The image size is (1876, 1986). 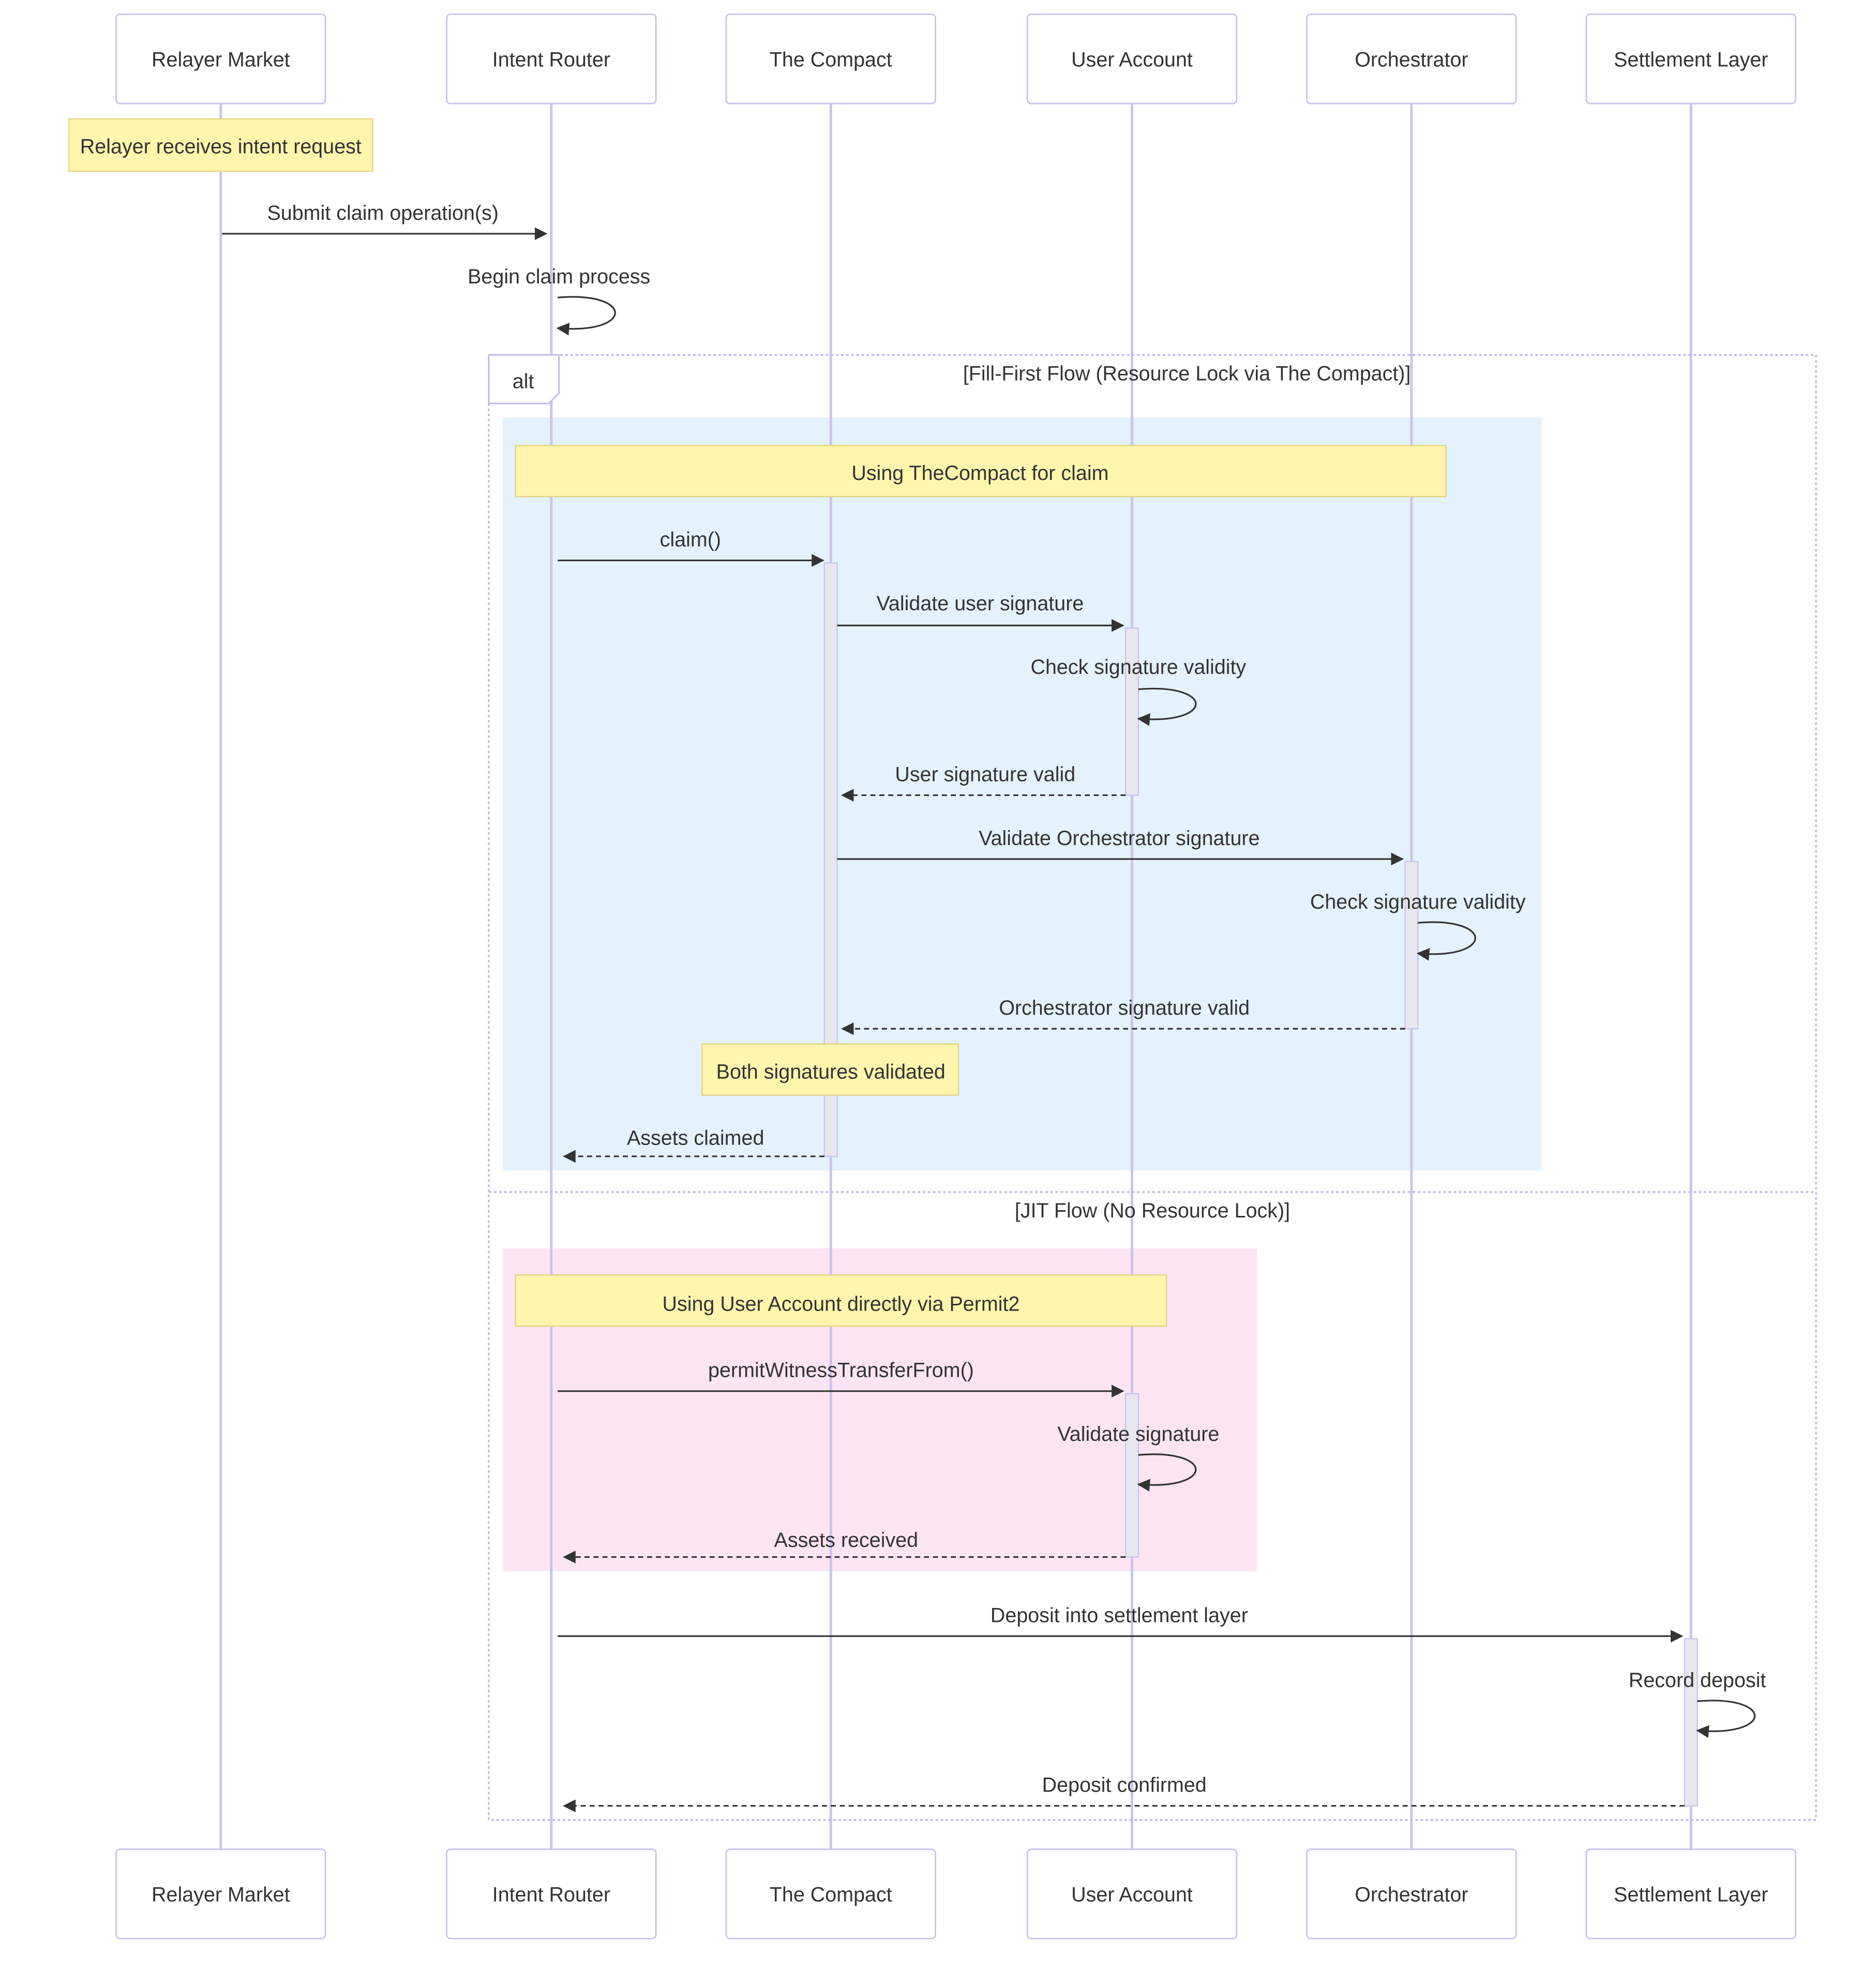 What do you see at coordinates (1124, 1786) in the screenshot?
I see `svg-text: Deposit confirmed` at bounding box center [1124, 1786].